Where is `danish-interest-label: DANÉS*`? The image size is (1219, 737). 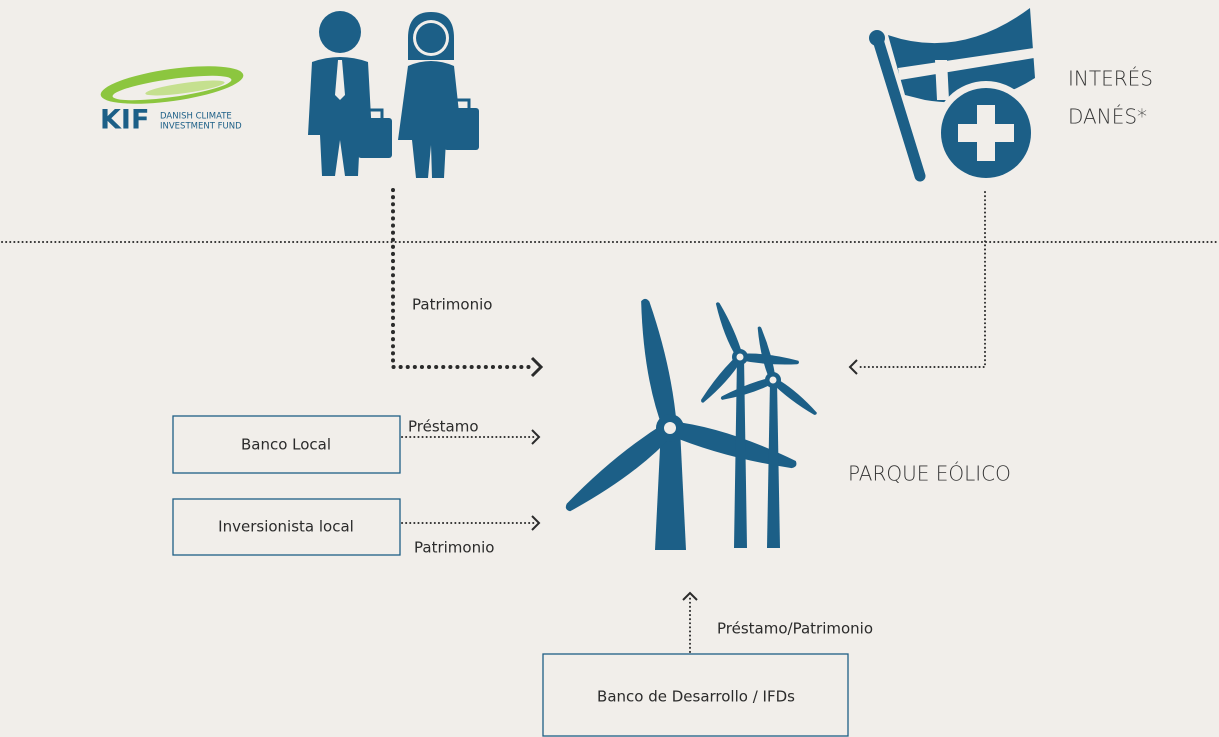 danish-interest-label: DANÉS* is located at coordinates (1107, 117).